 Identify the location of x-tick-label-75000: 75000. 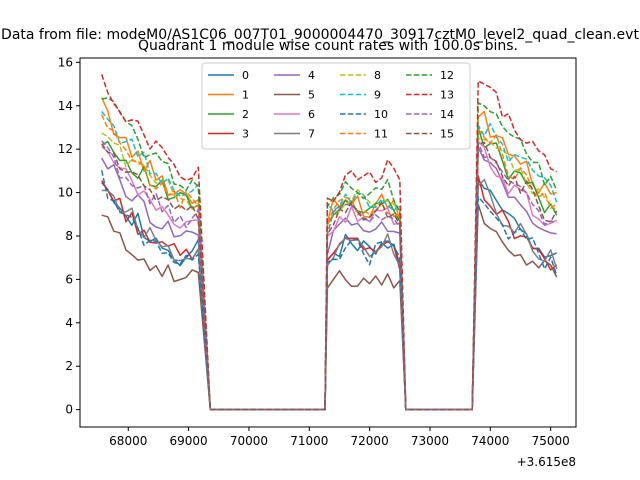
(551, 441).